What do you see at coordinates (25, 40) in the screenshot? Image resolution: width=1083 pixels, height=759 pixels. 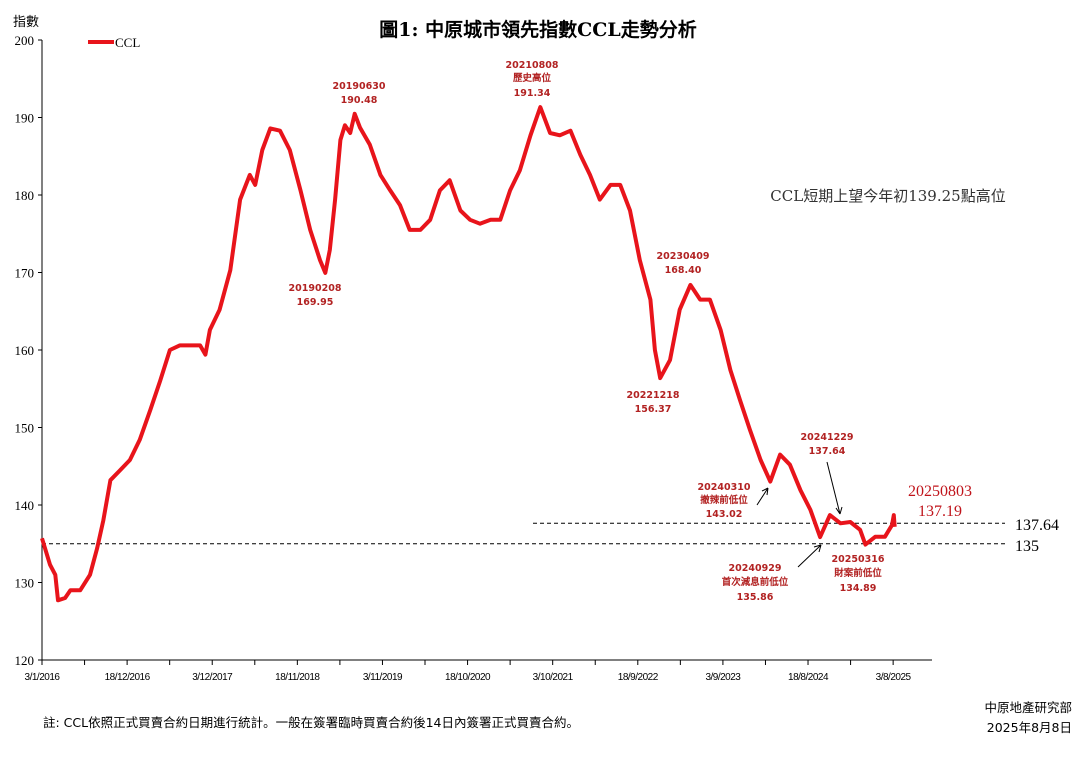 I see `y-tick-label: 200` at bounding box center [25, 40].